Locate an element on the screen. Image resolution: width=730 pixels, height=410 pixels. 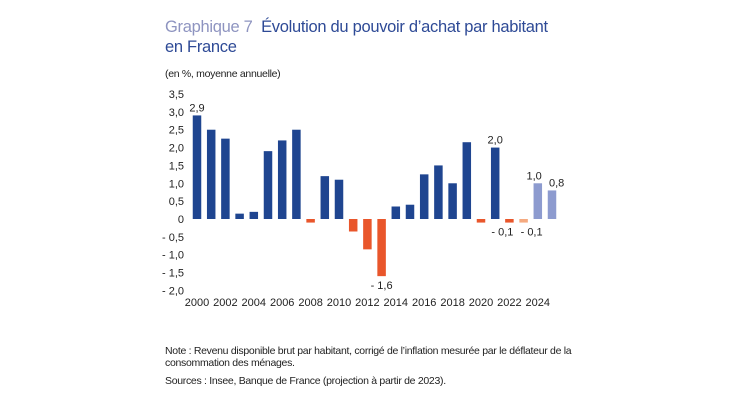
y-tick-label: - 1,0 is located at coordinates (173, 256).